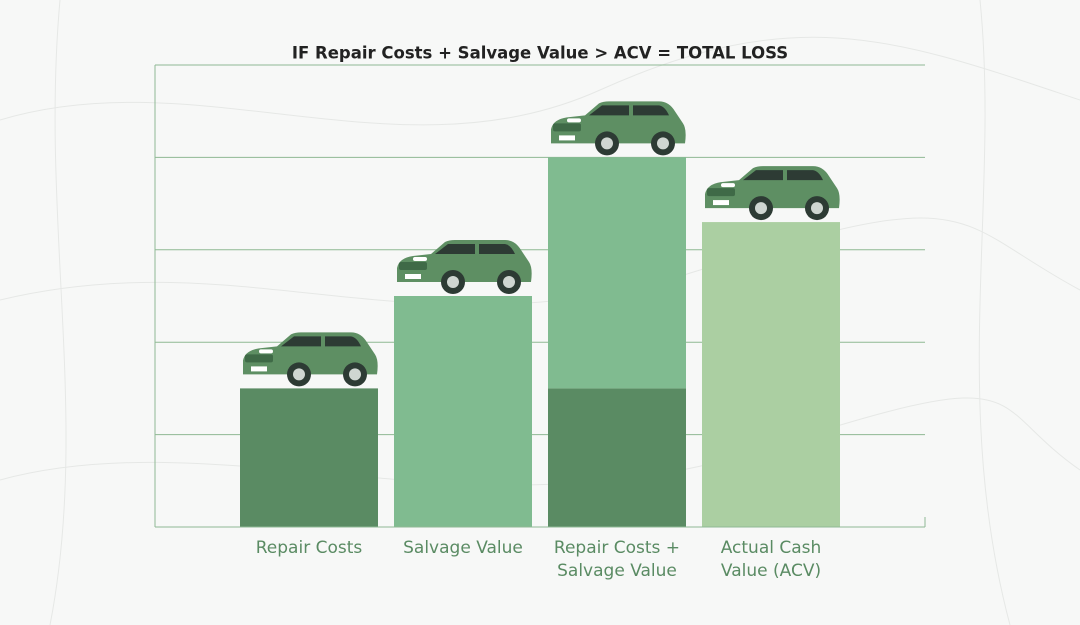 This screenshot has width=1080, height=625. Describe the element at coordinates (309, 548) in the screenshot. I see `x-tick-label: Repair Costs` at that location.